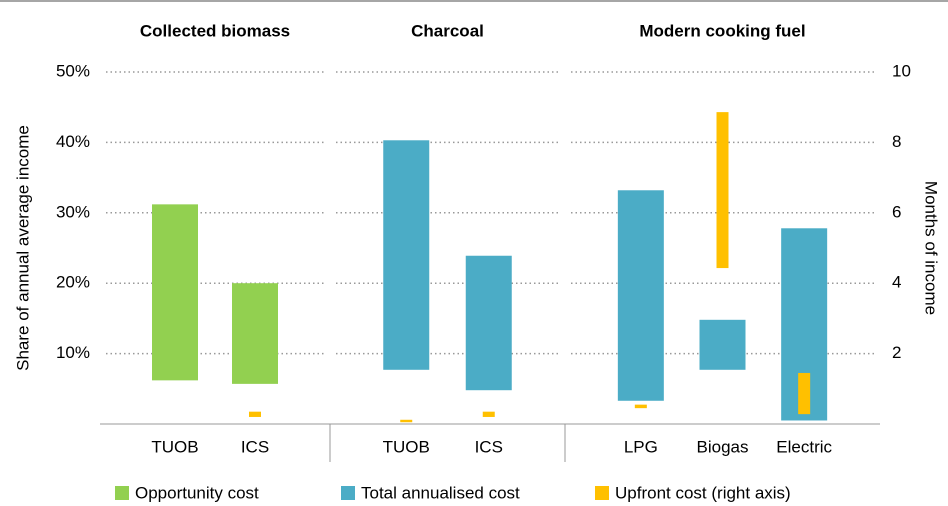 Image resolution: width=948 pixels, height=506 pixels. Describe the element at coordinates (73, 141) in the screenshot. I see `y-tick-label: 40%` at that location.